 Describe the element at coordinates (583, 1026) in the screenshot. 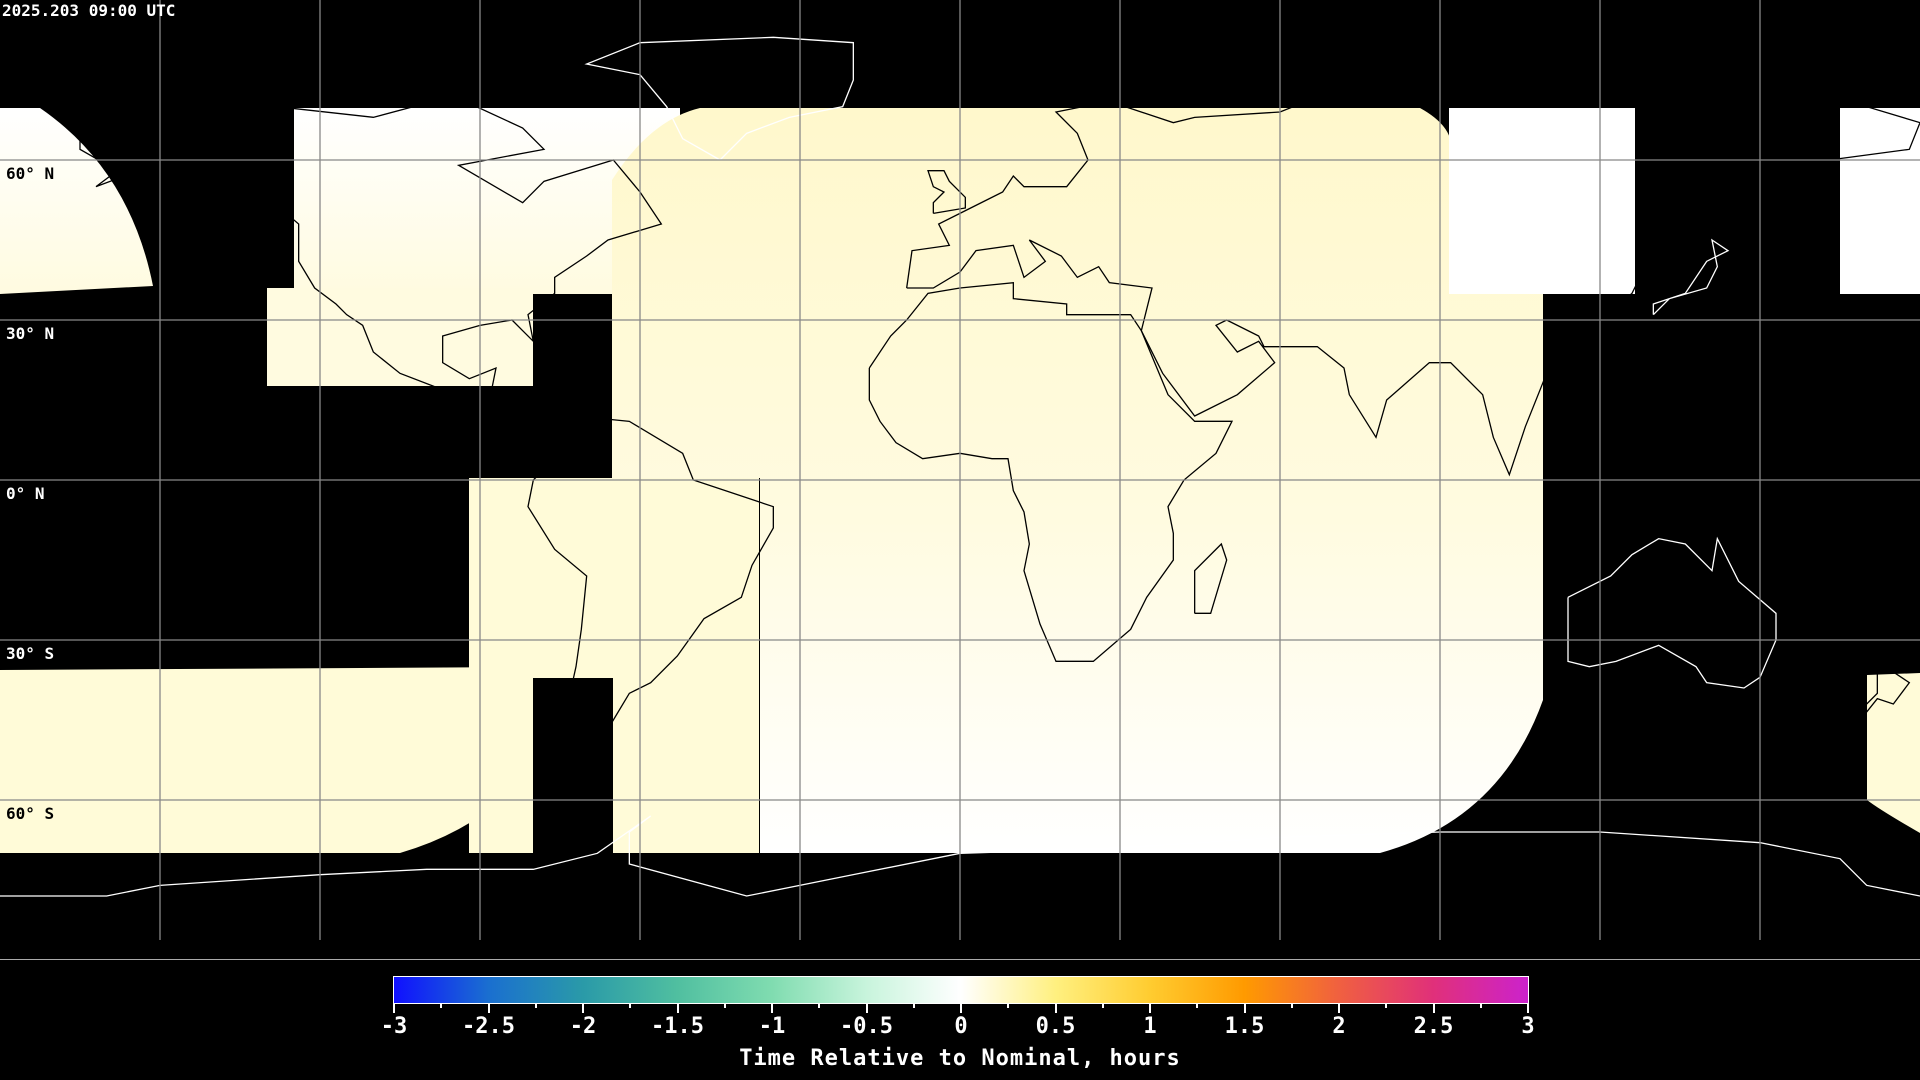

I see `colorbar-tick-label: -2` at that location.